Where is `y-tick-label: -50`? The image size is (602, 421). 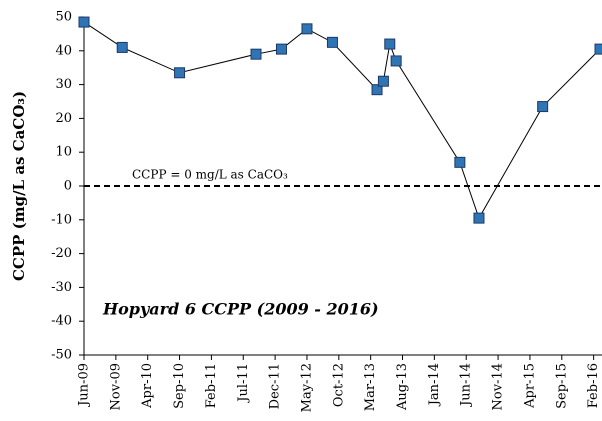 y-tick-label: -50 is located at coordinates (61, 355).